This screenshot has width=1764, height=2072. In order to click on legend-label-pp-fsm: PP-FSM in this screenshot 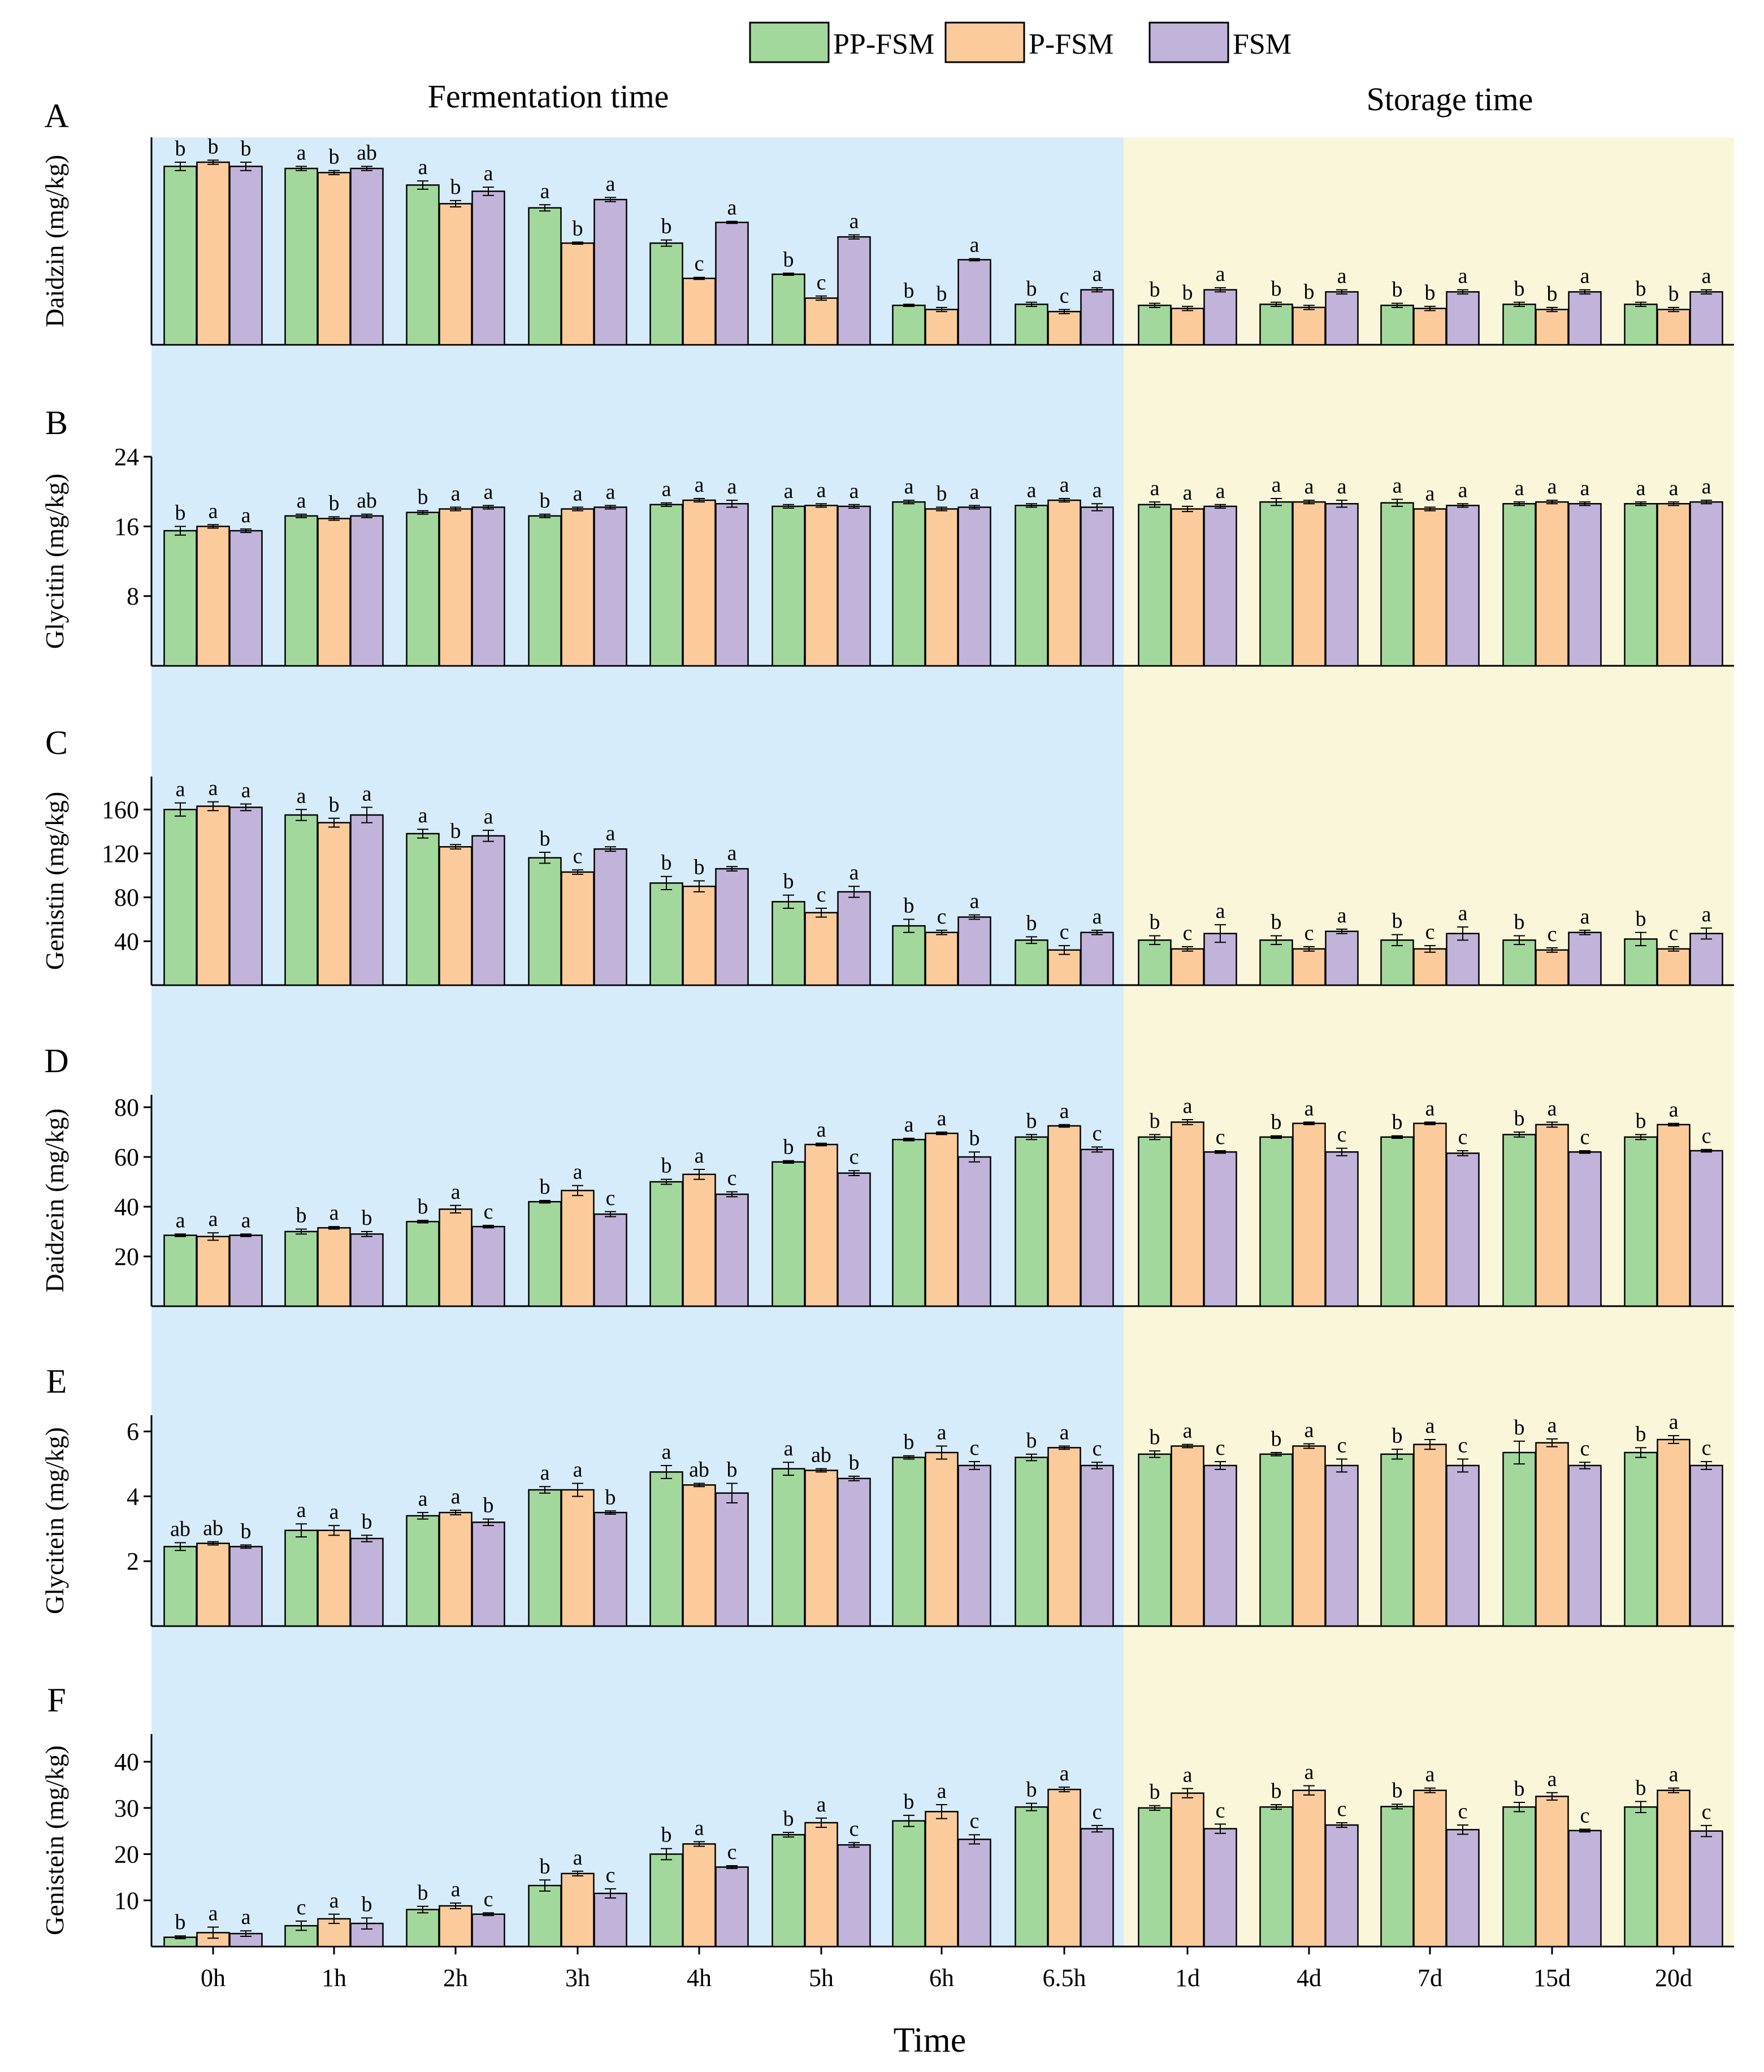, I will do `click(884, 44)`.